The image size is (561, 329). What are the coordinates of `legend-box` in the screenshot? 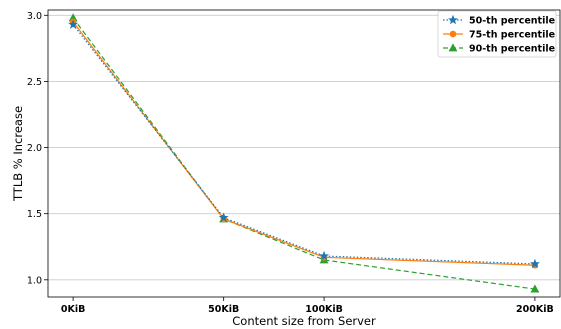 It's located at (497, 34).